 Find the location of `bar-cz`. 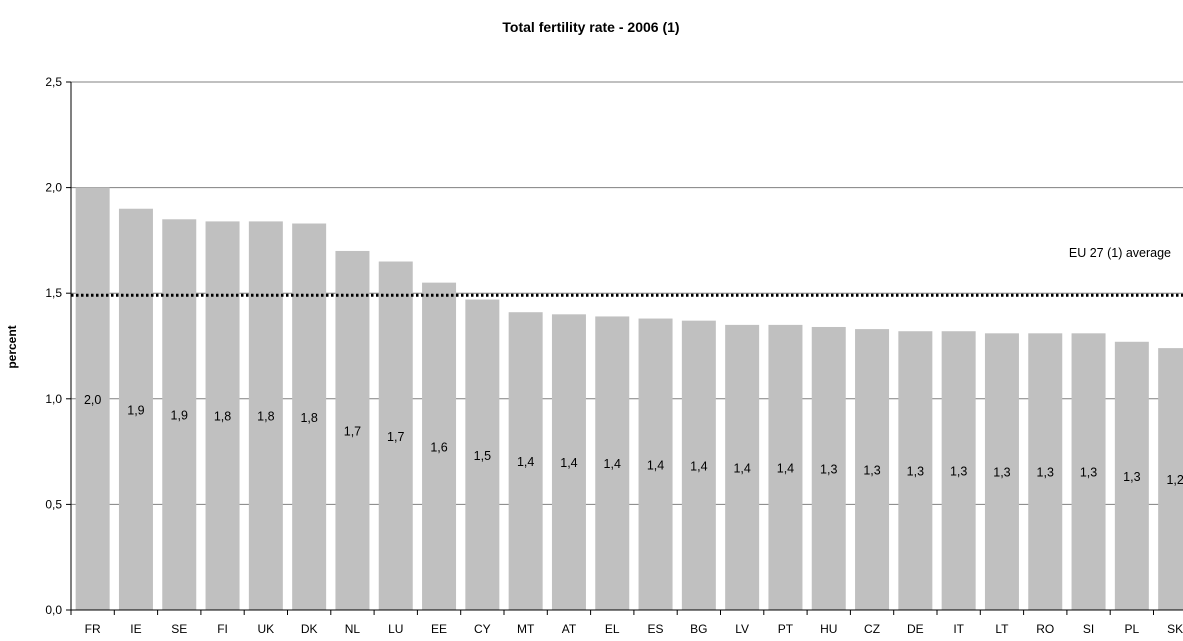

bar-cz is located at coordinates (872, 469).